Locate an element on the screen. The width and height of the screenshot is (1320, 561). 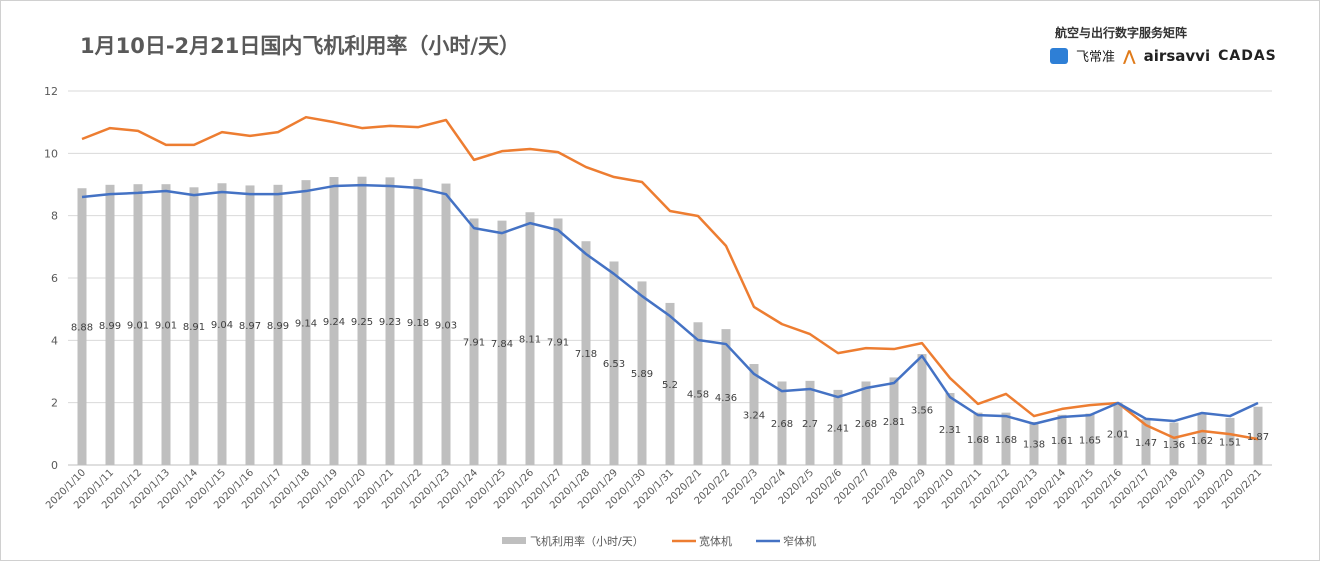
bar-data-label: 9.14 is located at coordinates (306, 324).